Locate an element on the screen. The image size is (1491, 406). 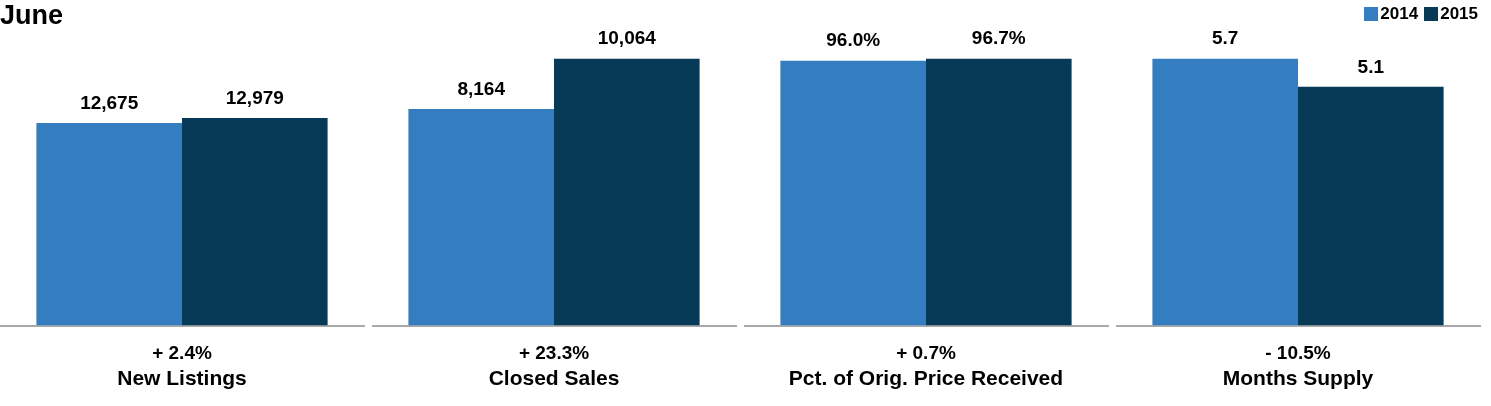
text: - 10.5% is located at coordinates (1298, 353).